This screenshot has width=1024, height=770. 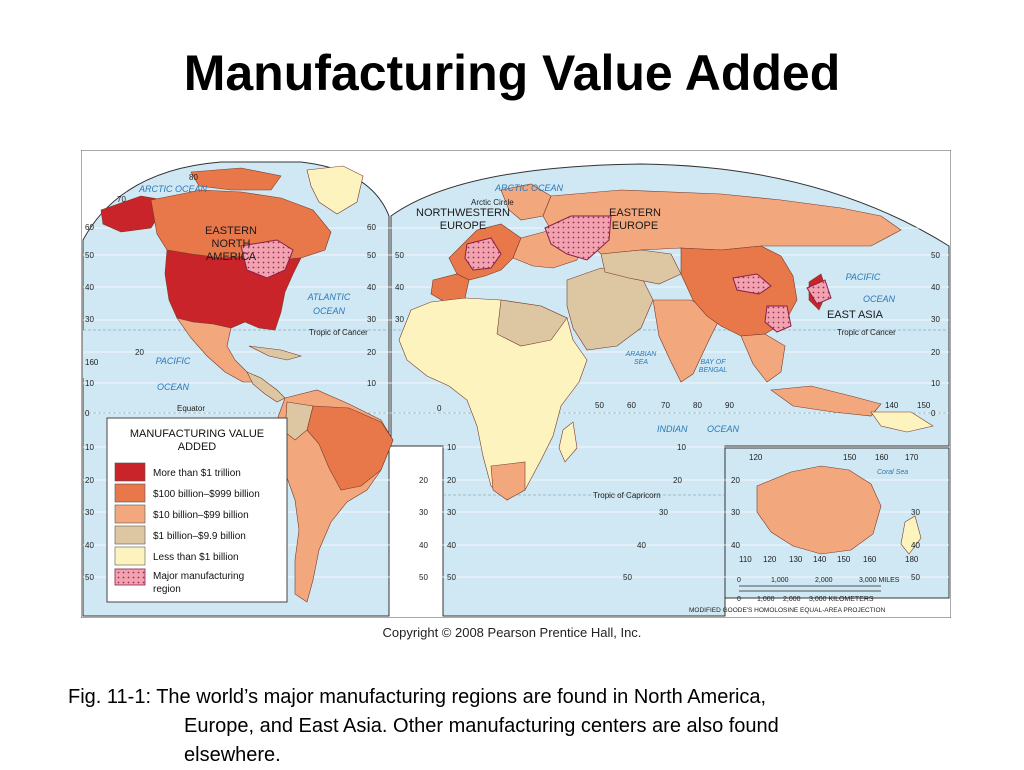 What do you see at coordinates (723, 429) in the screenshot?
I see `indian-ocean-2: OCEAN` at bounding box center [723, 429].